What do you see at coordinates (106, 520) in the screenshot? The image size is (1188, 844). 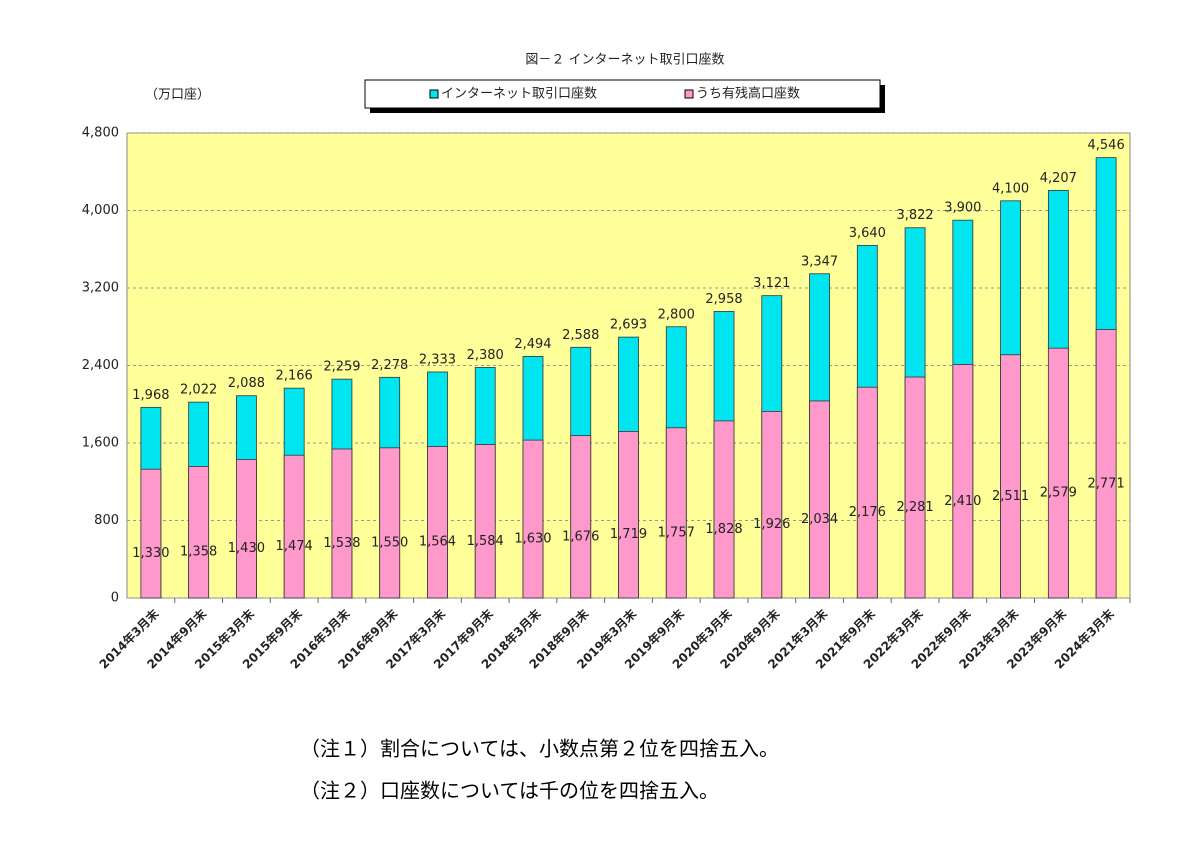 I see `y-tick-label: 800` at bounding box center [106, 520].